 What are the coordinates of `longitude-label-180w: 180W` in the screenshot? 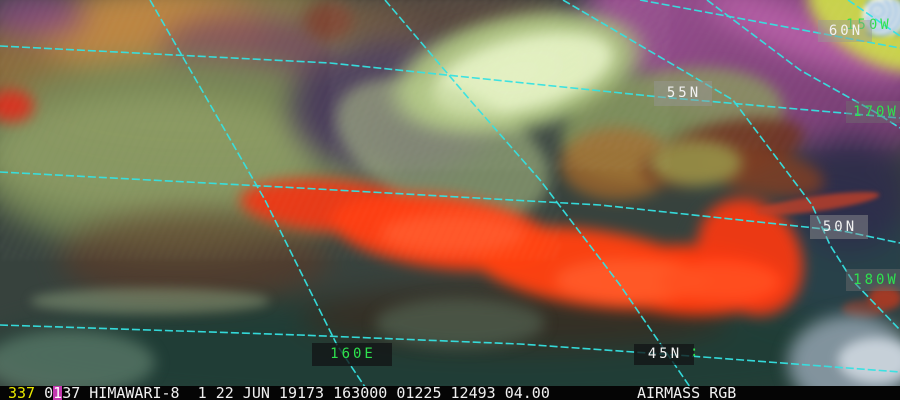 It's located at (873, 280).